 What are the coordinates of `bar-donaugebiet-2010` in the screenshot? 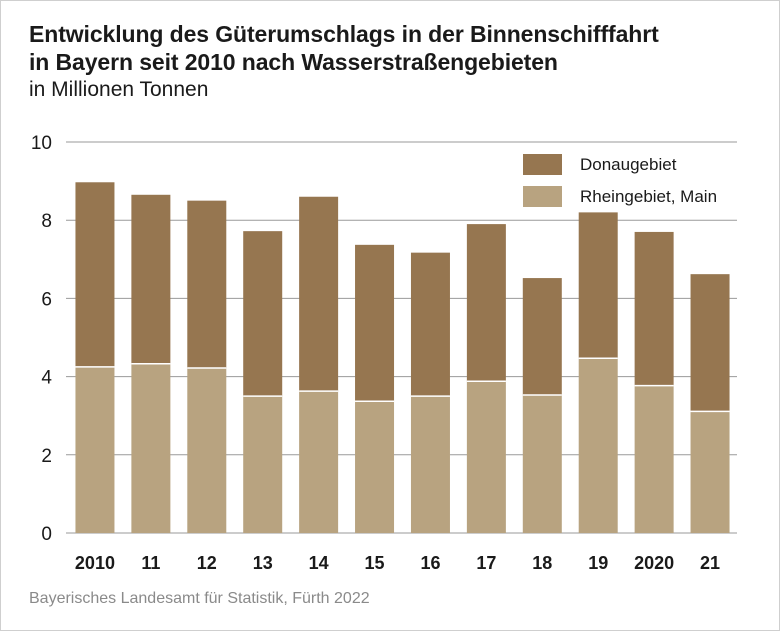 It's located at (95, 274).